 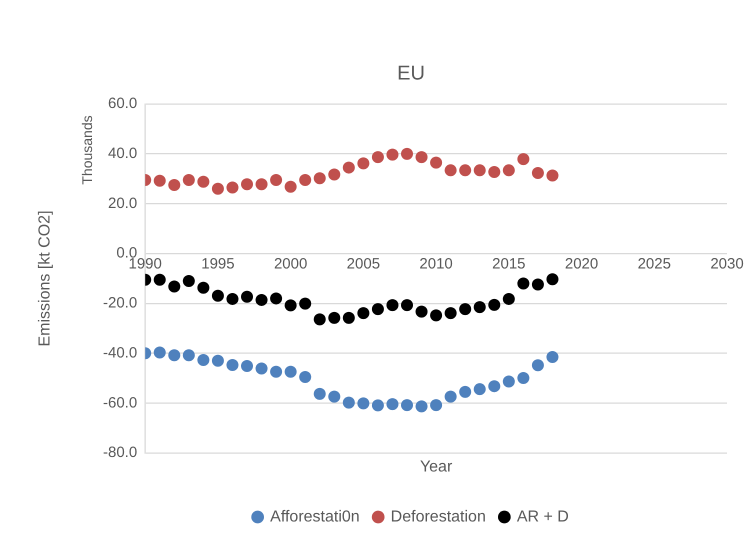 I want to click on y-tick-label: -40.0, so click(x=120, y=353).